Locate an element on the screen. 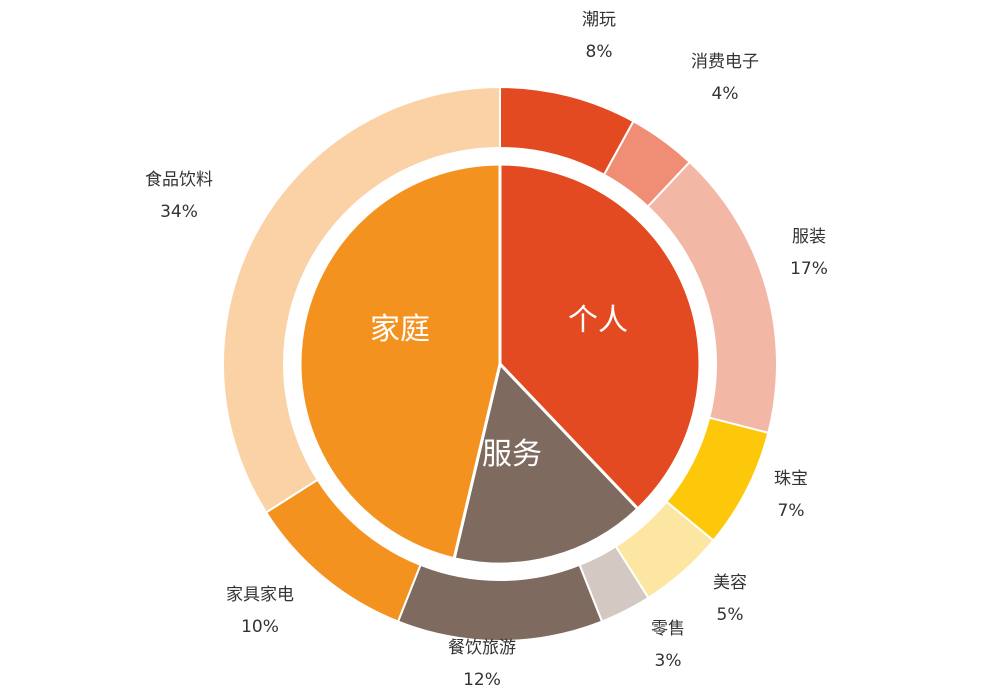 This screenshot has height=700, width=1000. outer-label-value-5: 5% is located at coordinates (730, 615).